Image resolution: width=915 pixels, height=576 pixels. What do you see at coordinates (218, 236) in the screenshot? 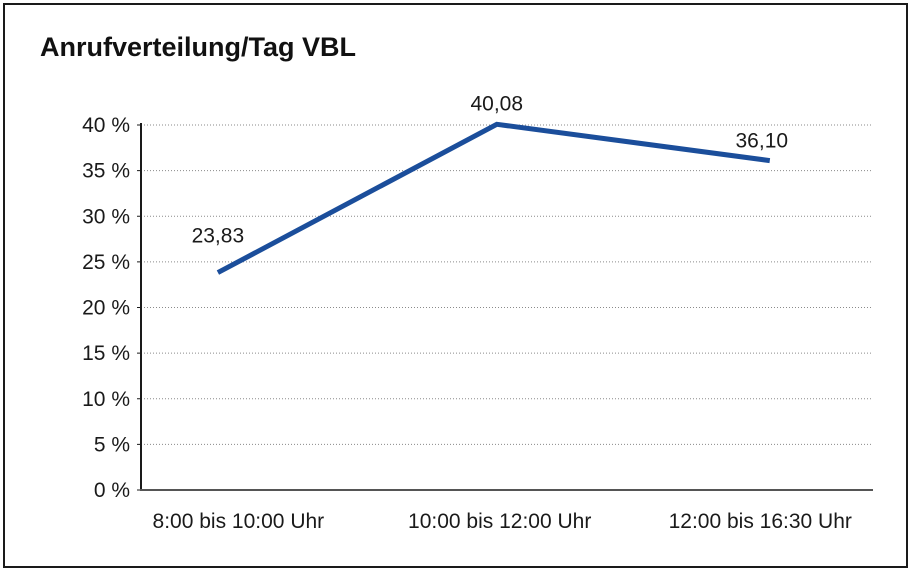
I see `data-label: 23,83` at bounding box center [218, 236].